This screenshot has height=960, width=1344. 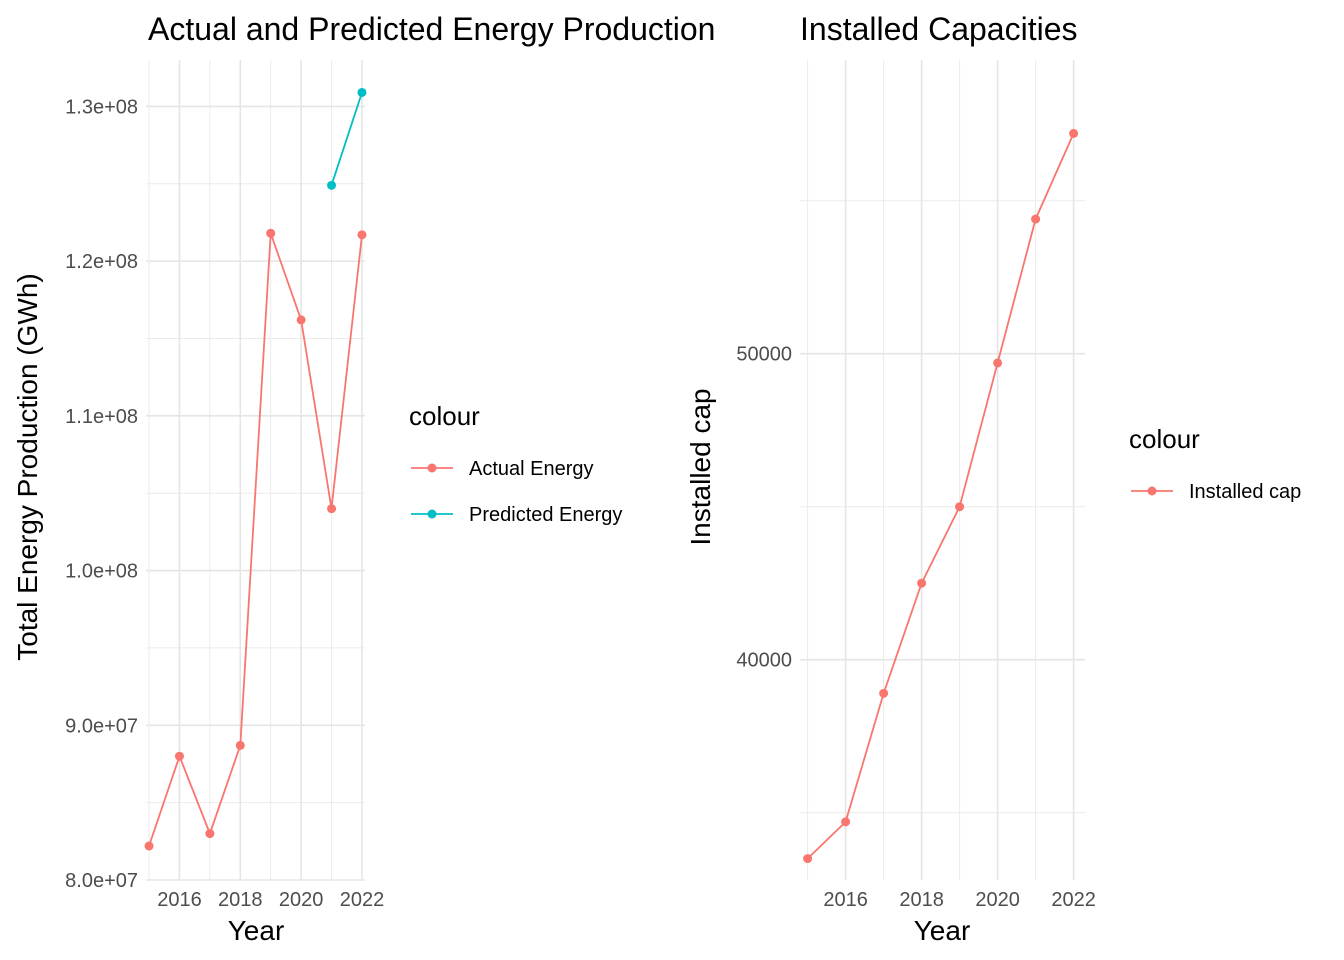 I want to click on y-tick-label: 1.2e+08, so click(x=101, y=262).